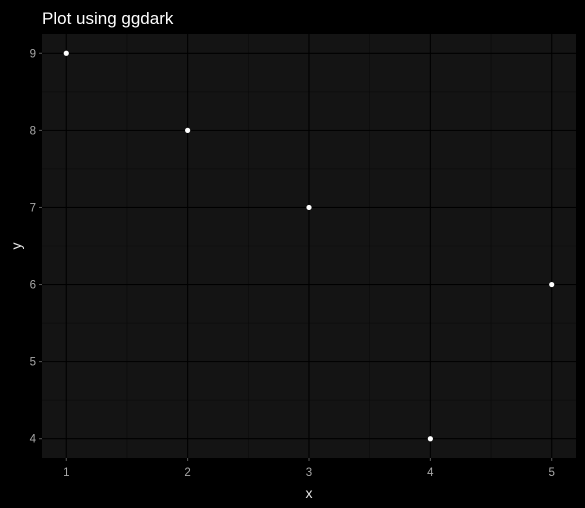 The image size is (585, 508). What do you see at coordinates (16, 246) in the screenshot?
I see `y-axis-title: y` at bounding box center [16, 246].